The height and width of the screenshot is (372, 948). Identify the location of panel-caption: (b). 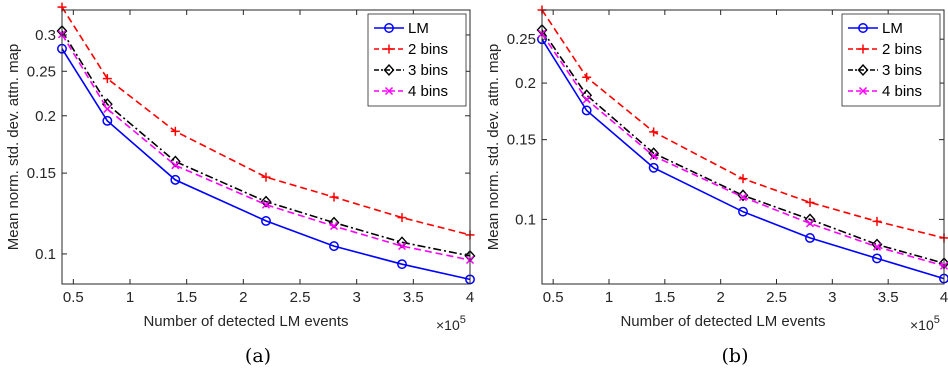
(735, 356).